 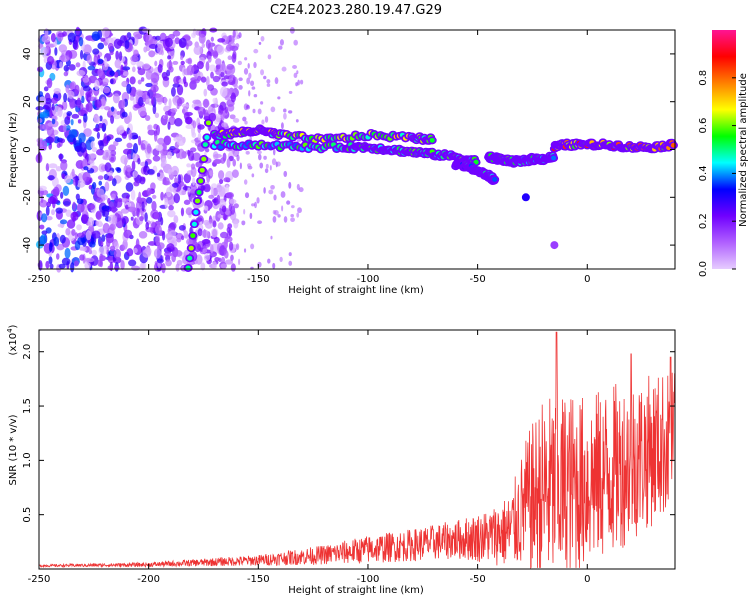 What do you see at coordinates (554, 245) in the screenshot?
I see `heatmap-blob` at bounding box center [554, 245].